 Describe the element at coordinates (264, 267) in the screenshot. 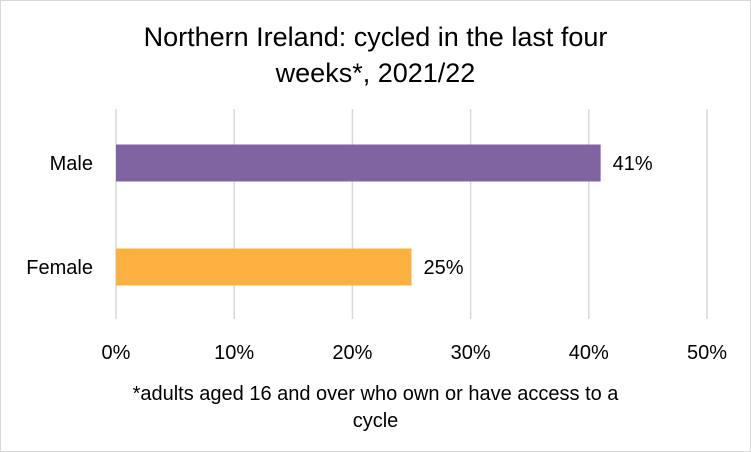

I see `bar-female` at that location.